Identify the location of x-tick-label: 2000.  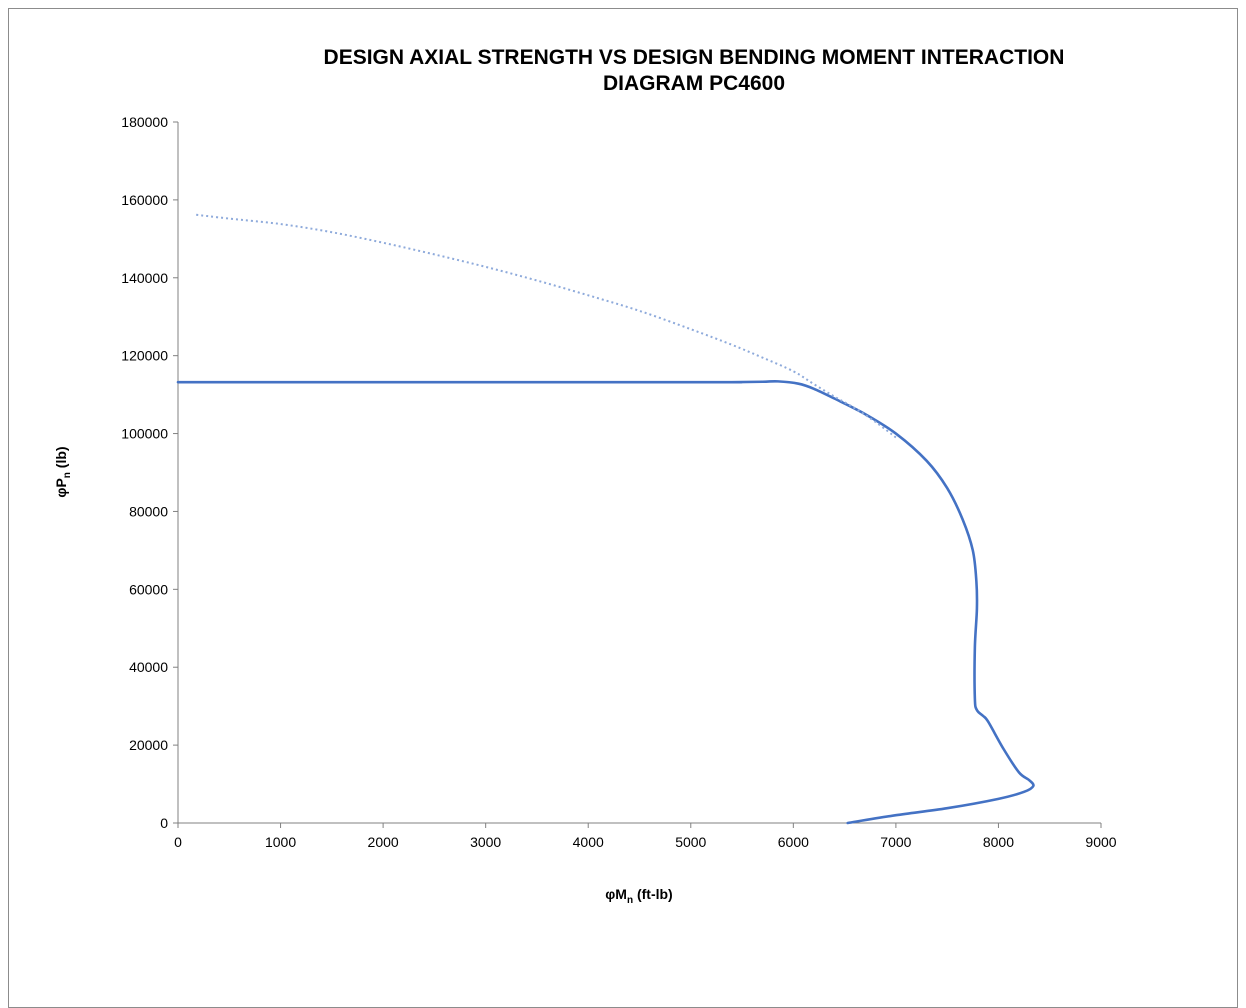
(383, 842).